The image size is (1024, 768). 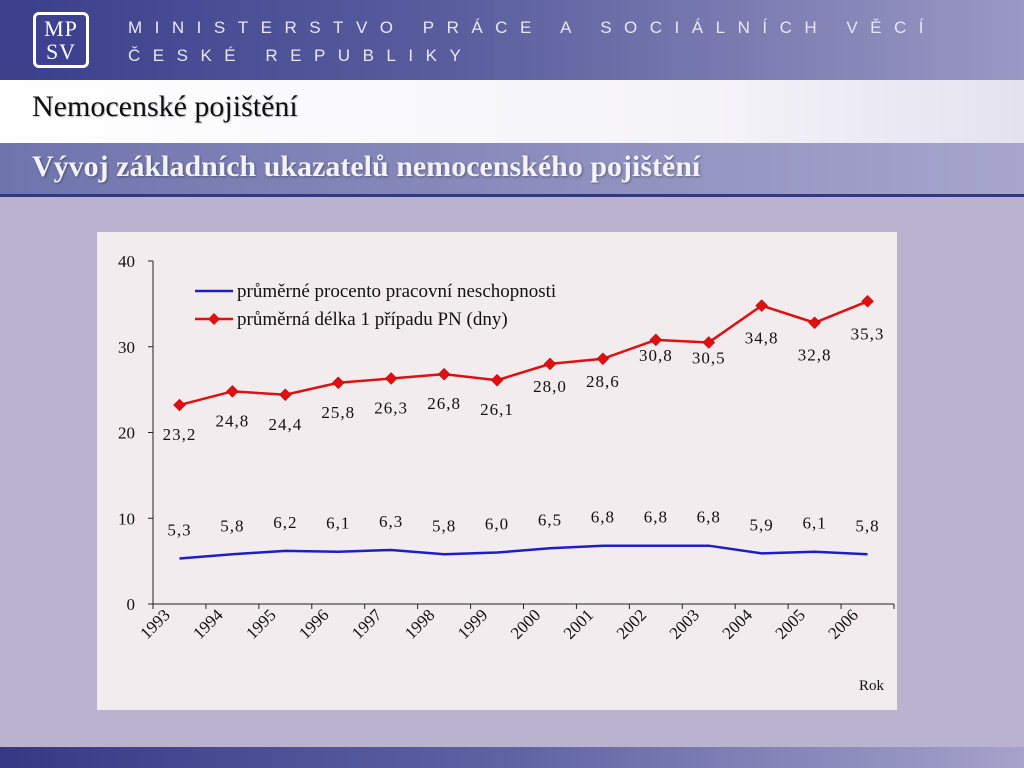 What do you see at coordinates (165, 106) in the screenshot?
I see `page-title: Nemocenské pojištění` at bounding box center [165, 106].